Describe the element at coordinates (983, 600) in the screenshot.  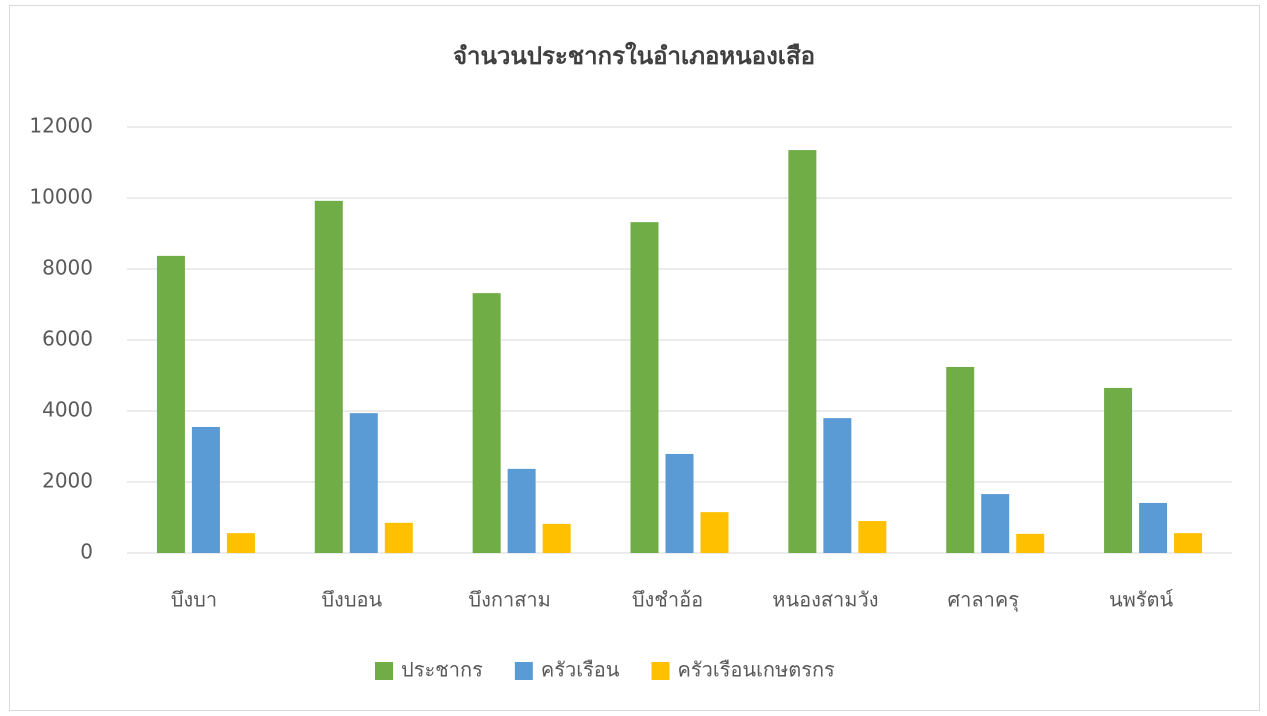
I see `x-tick-label: ศาลาครุ` at that location.